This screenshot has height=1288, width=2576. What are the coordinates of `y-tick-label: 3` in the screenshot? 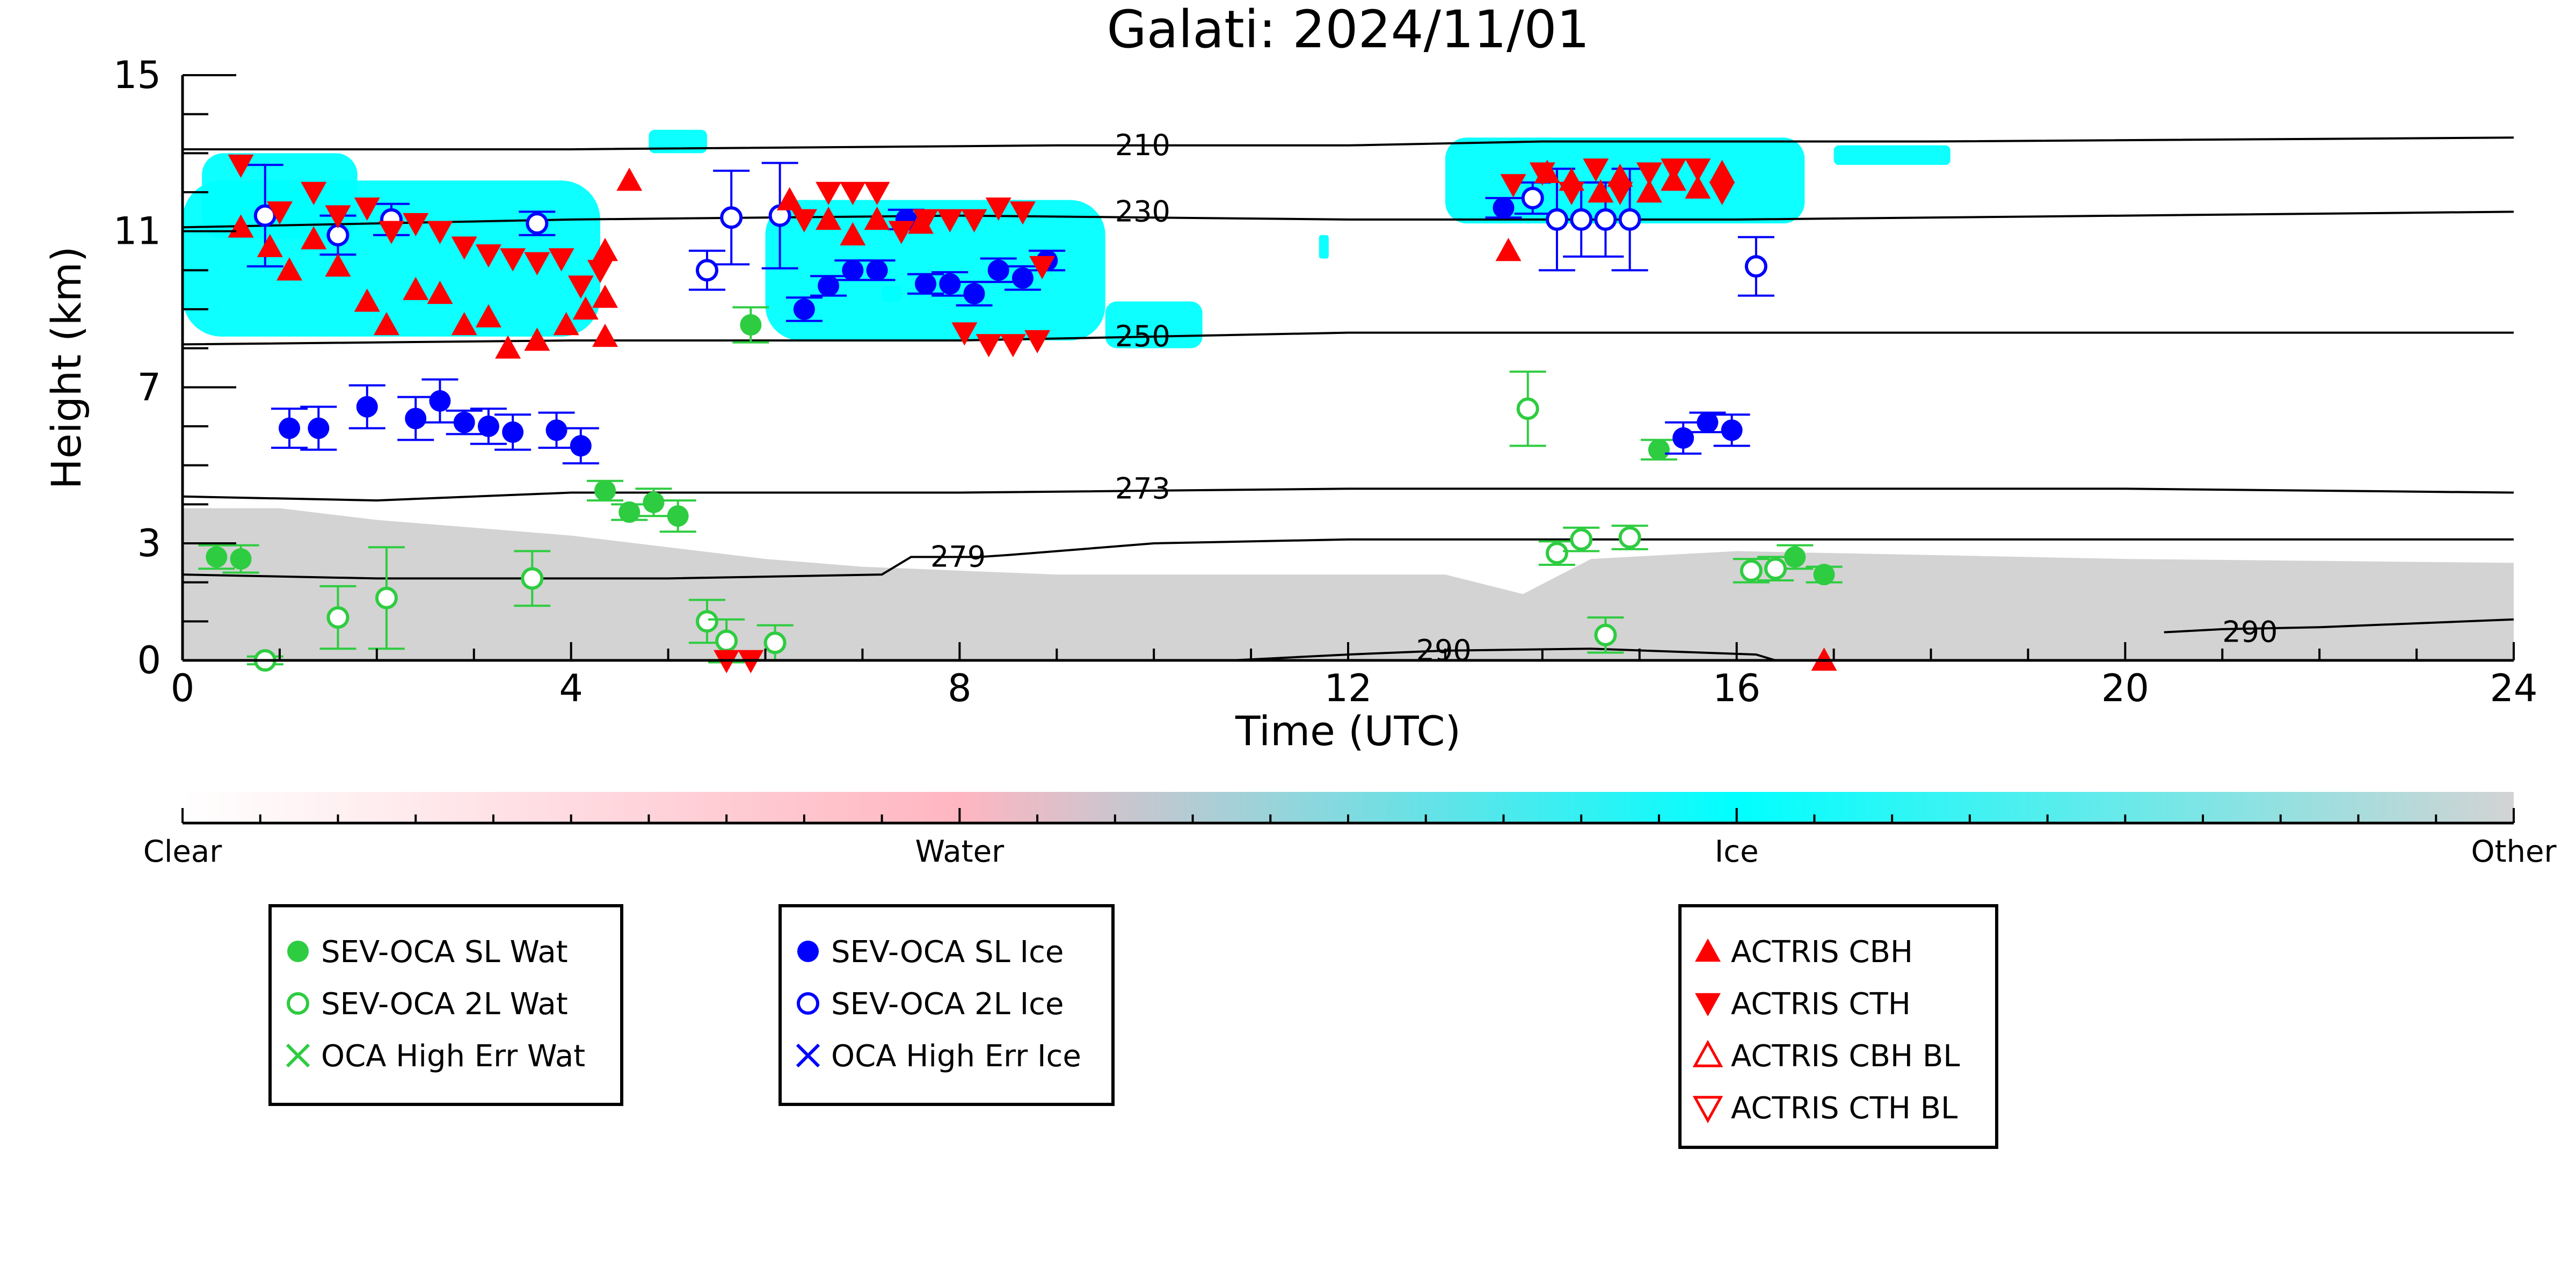 It's located at (149, 543).